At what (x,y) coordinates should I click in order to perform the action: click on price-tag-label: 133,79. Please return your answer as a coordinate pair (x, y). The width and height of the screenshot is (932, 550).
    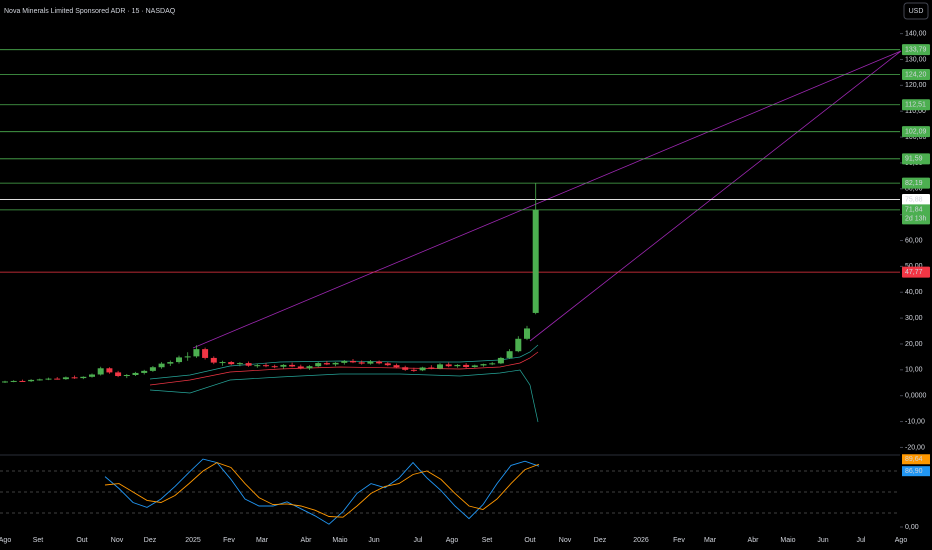
    Looking at the image, I should click on (916, 50).